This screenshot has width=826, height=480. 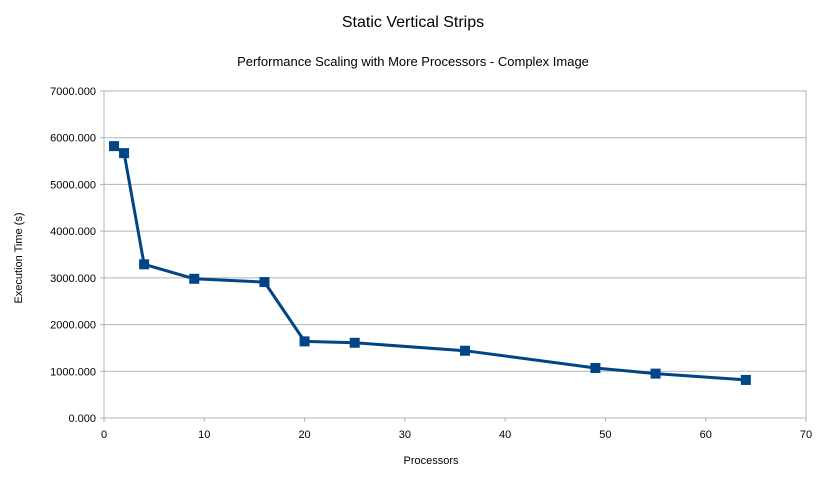 I want to click on y-tick-label: 2000.000, so click(x=73, y=326).